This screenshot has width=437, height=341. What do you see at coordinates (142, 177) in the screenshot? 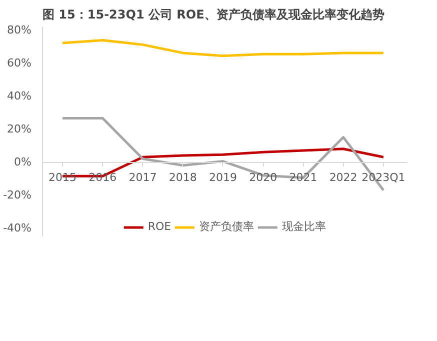
I see `x-tick-label: 2017` at bounding box center [142, 177].